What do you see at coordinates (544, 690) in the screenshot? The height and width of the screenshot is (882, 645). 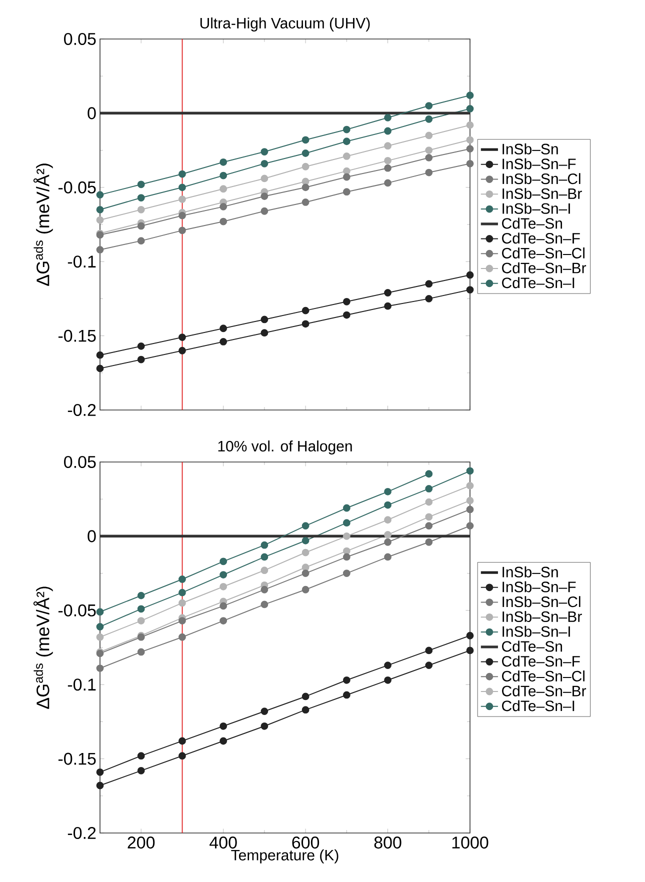 I see `legend-label: CdTe–Sn–Br` at bounding box center [544, 690].